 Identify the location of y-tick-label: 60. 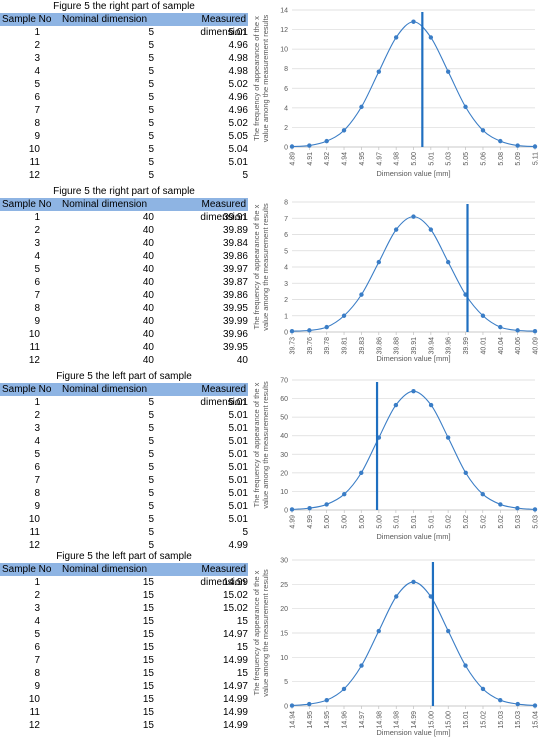
(284, 399).